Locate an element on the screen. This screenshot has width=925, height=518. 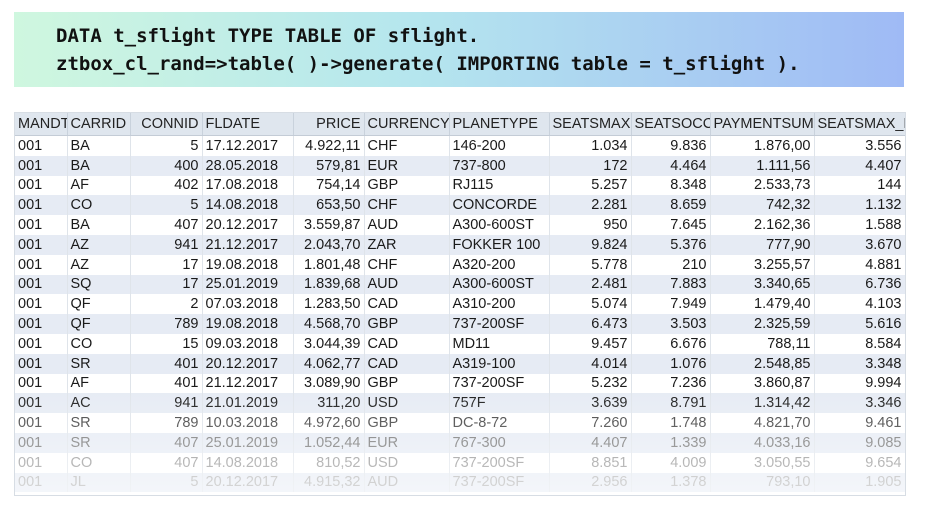
cell-fldate: 14.08.2018 is located at coordinates (248, 462).